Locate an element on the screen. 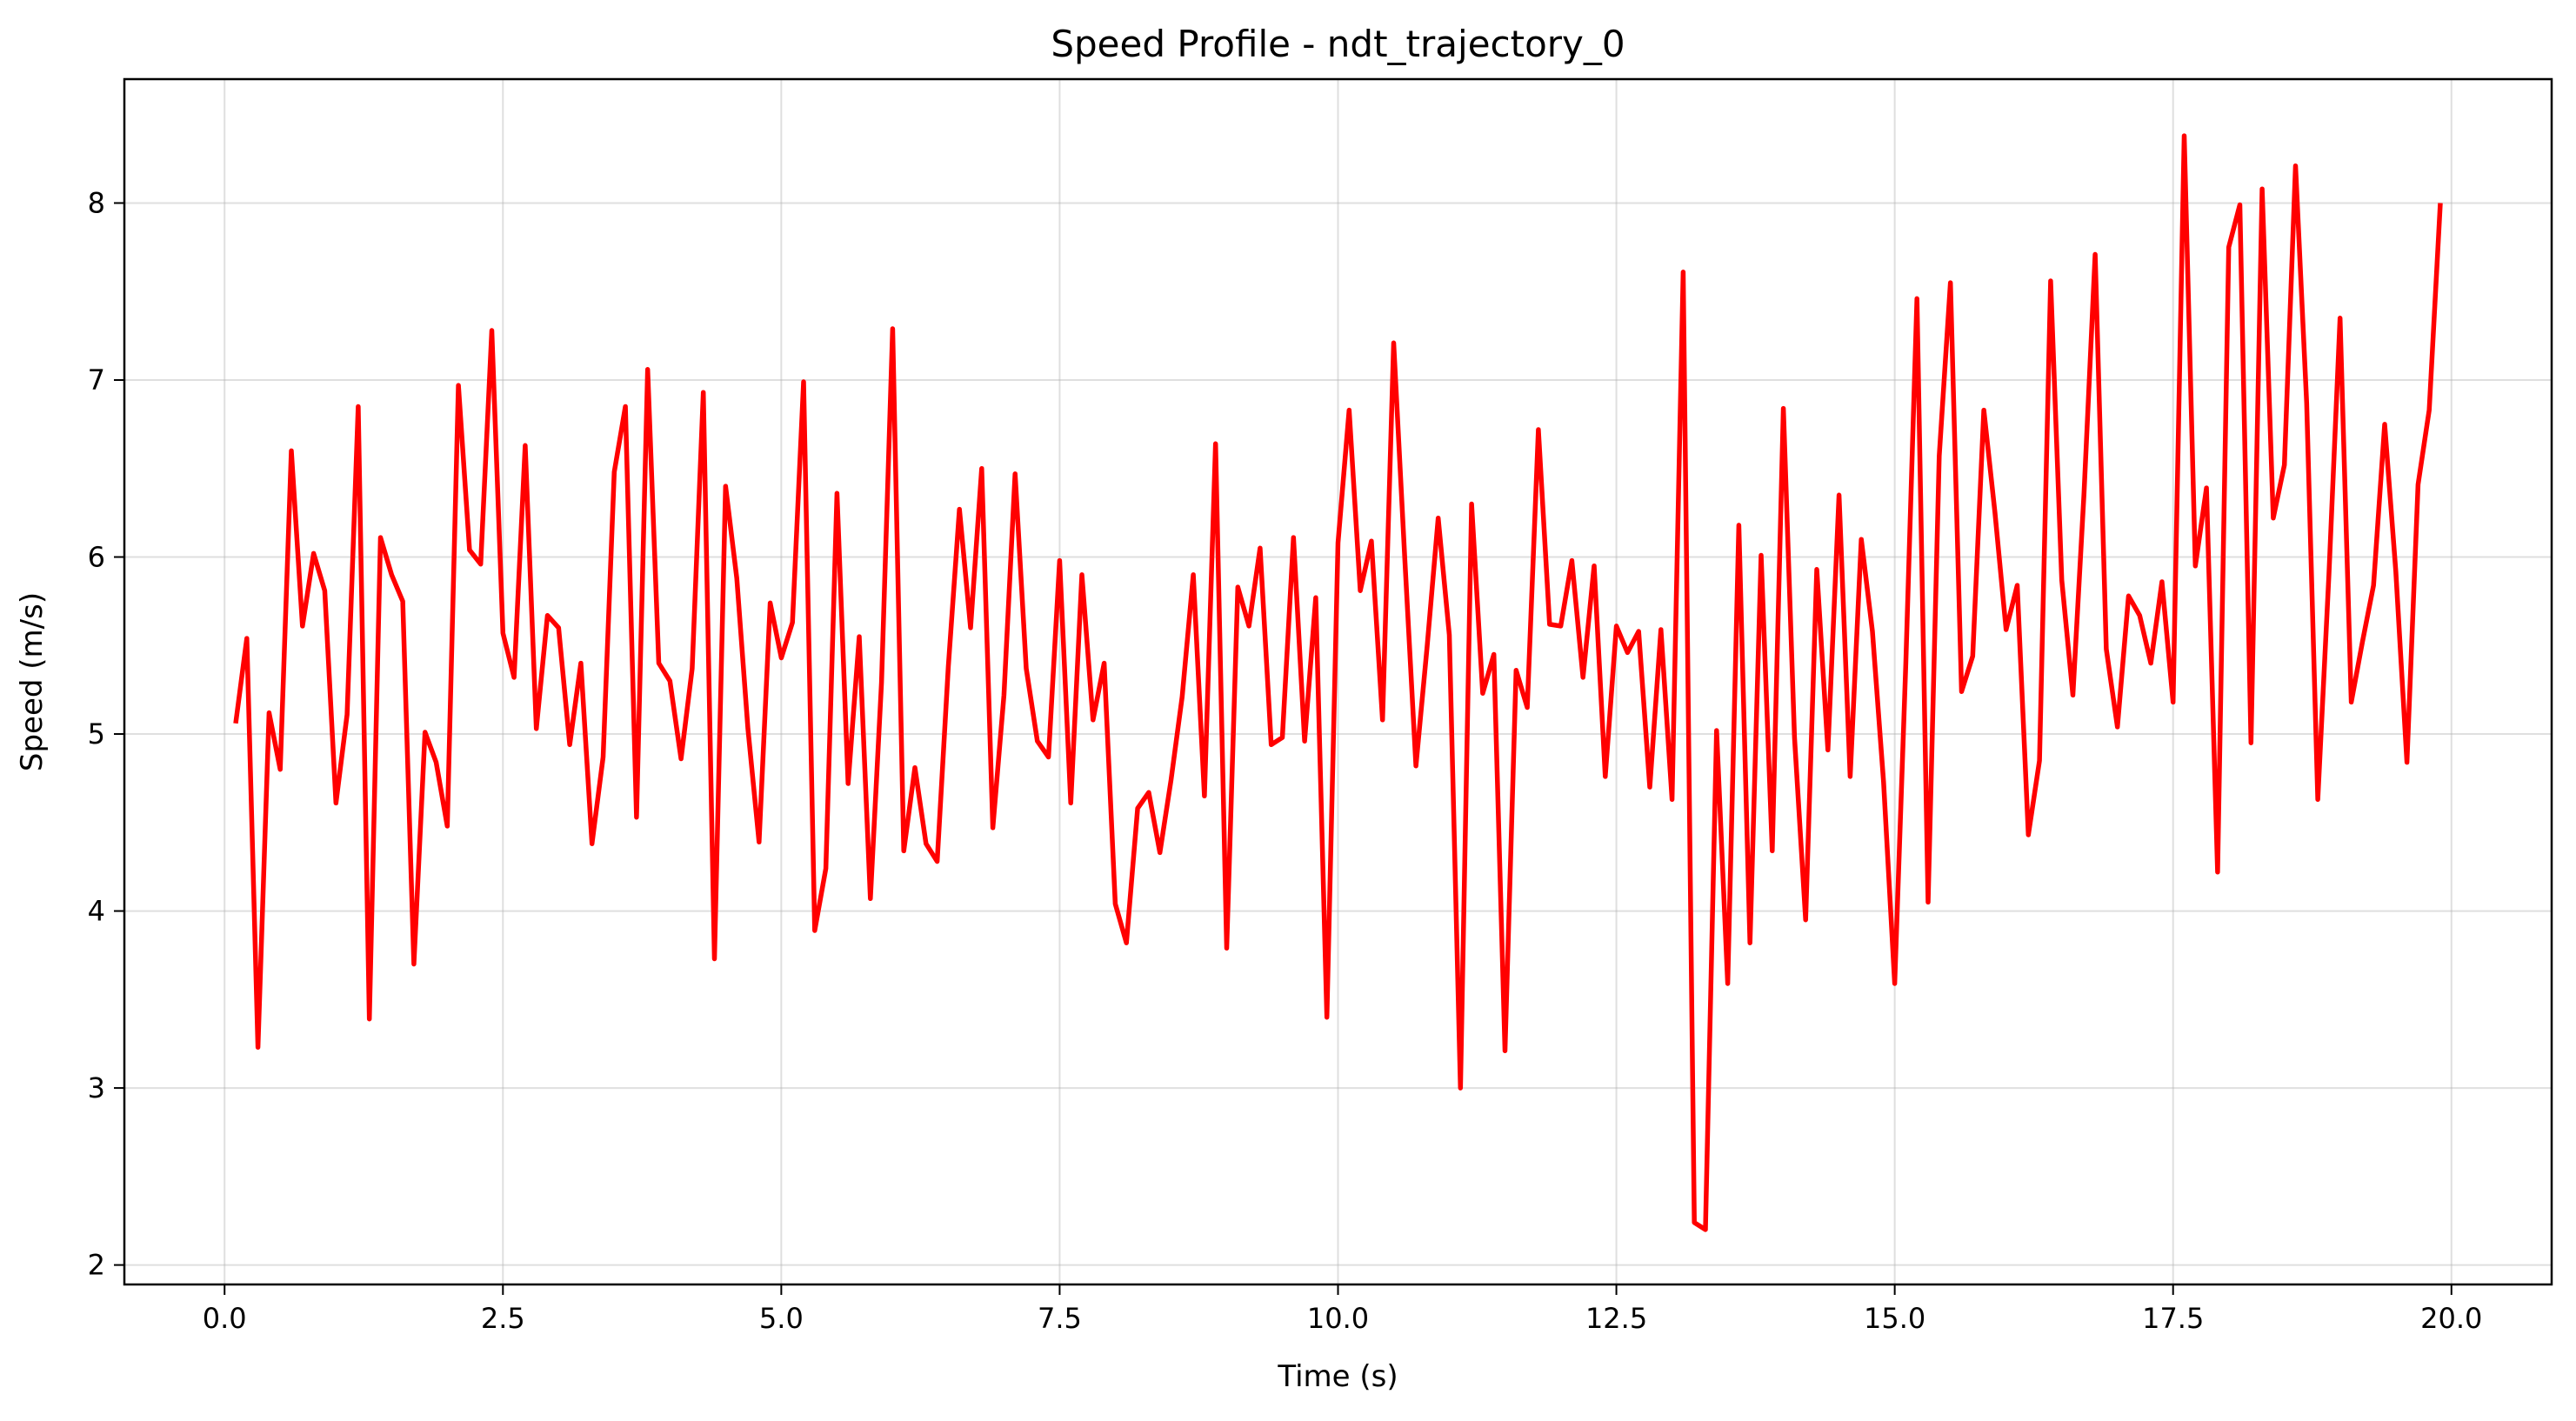 This screenshot has width=2576, height=1421. x-tick-label: 10.0 is located at coordinates (1338, 1318).